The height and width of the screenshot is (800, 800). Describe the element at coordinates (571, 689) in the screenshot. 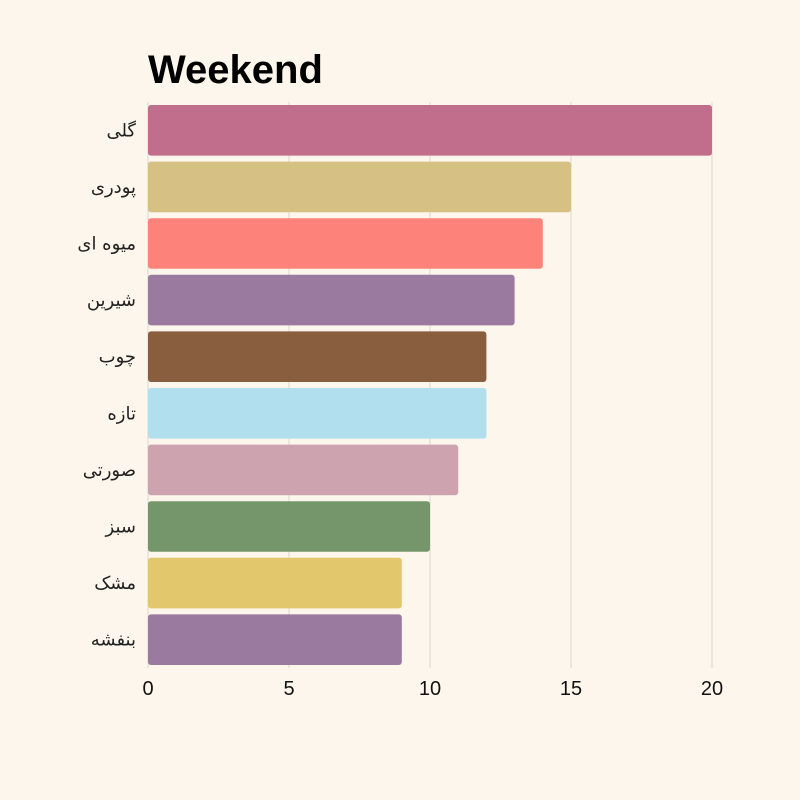

I see `x-tick-label: 15` at that location.